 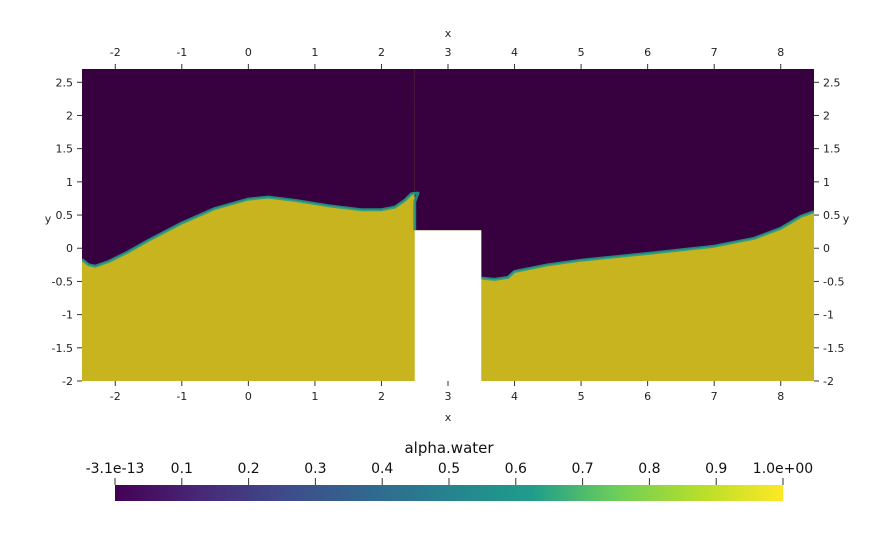 I want to click on y-tick-label-right: -2, so click(x=828, y=381).